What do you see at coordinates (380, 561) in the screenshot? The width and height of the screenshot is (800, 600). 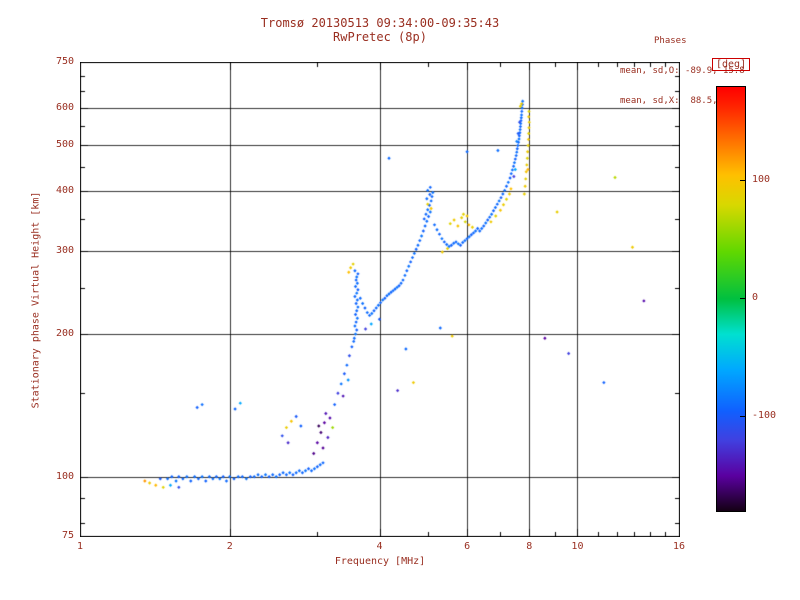 I see `x-axis-label: Frequency [MHz]` at bounding box center [380, 561].